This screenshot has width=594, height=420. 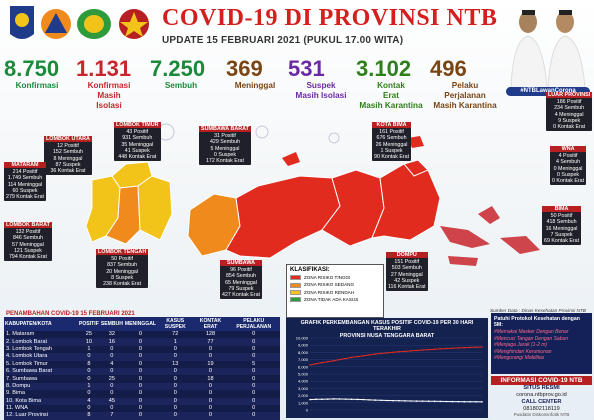 What do you see at coordinates (561, 228) in the screenshot?
I see `region-meninggal: 16 Meninggal` at bounding box center [561, 228].